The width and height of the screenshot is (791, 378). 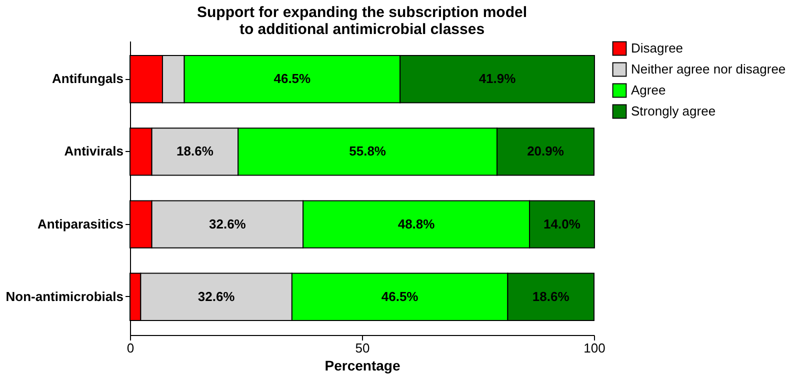 I want to click on y-tick-label: Antiparasitics, so click(x=81, y=224).